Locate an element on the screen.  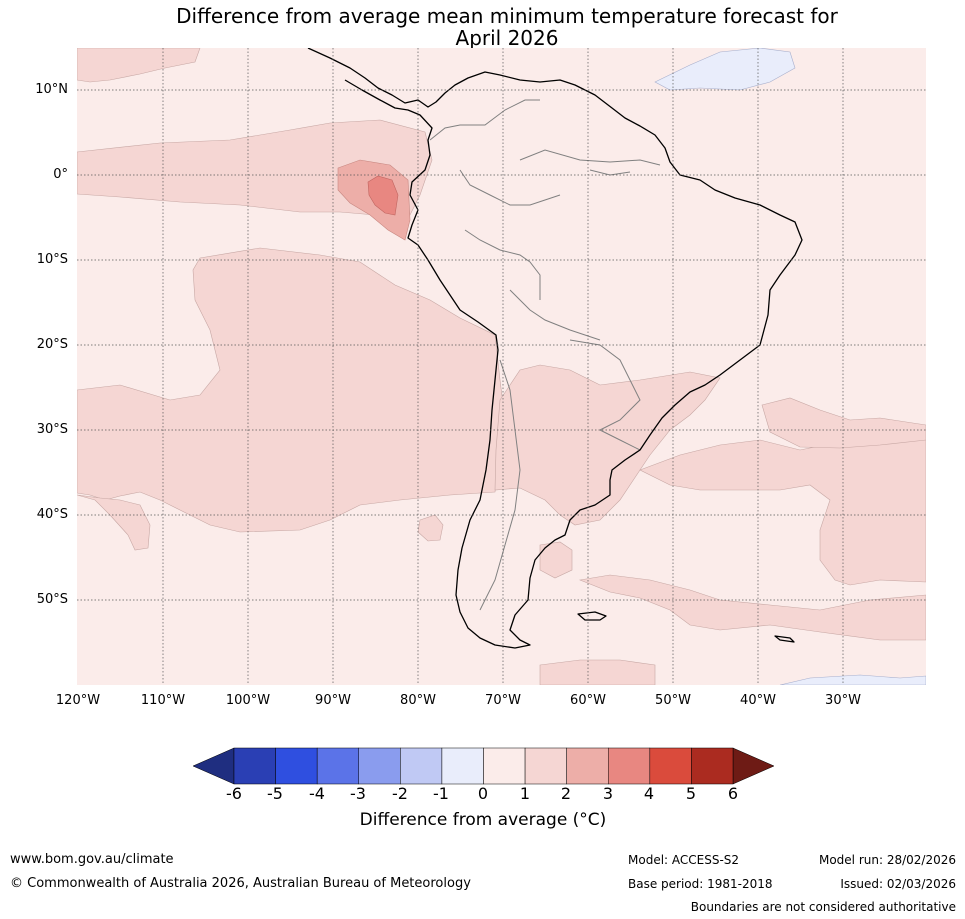
country-borders is located at coordinates (545, 355).